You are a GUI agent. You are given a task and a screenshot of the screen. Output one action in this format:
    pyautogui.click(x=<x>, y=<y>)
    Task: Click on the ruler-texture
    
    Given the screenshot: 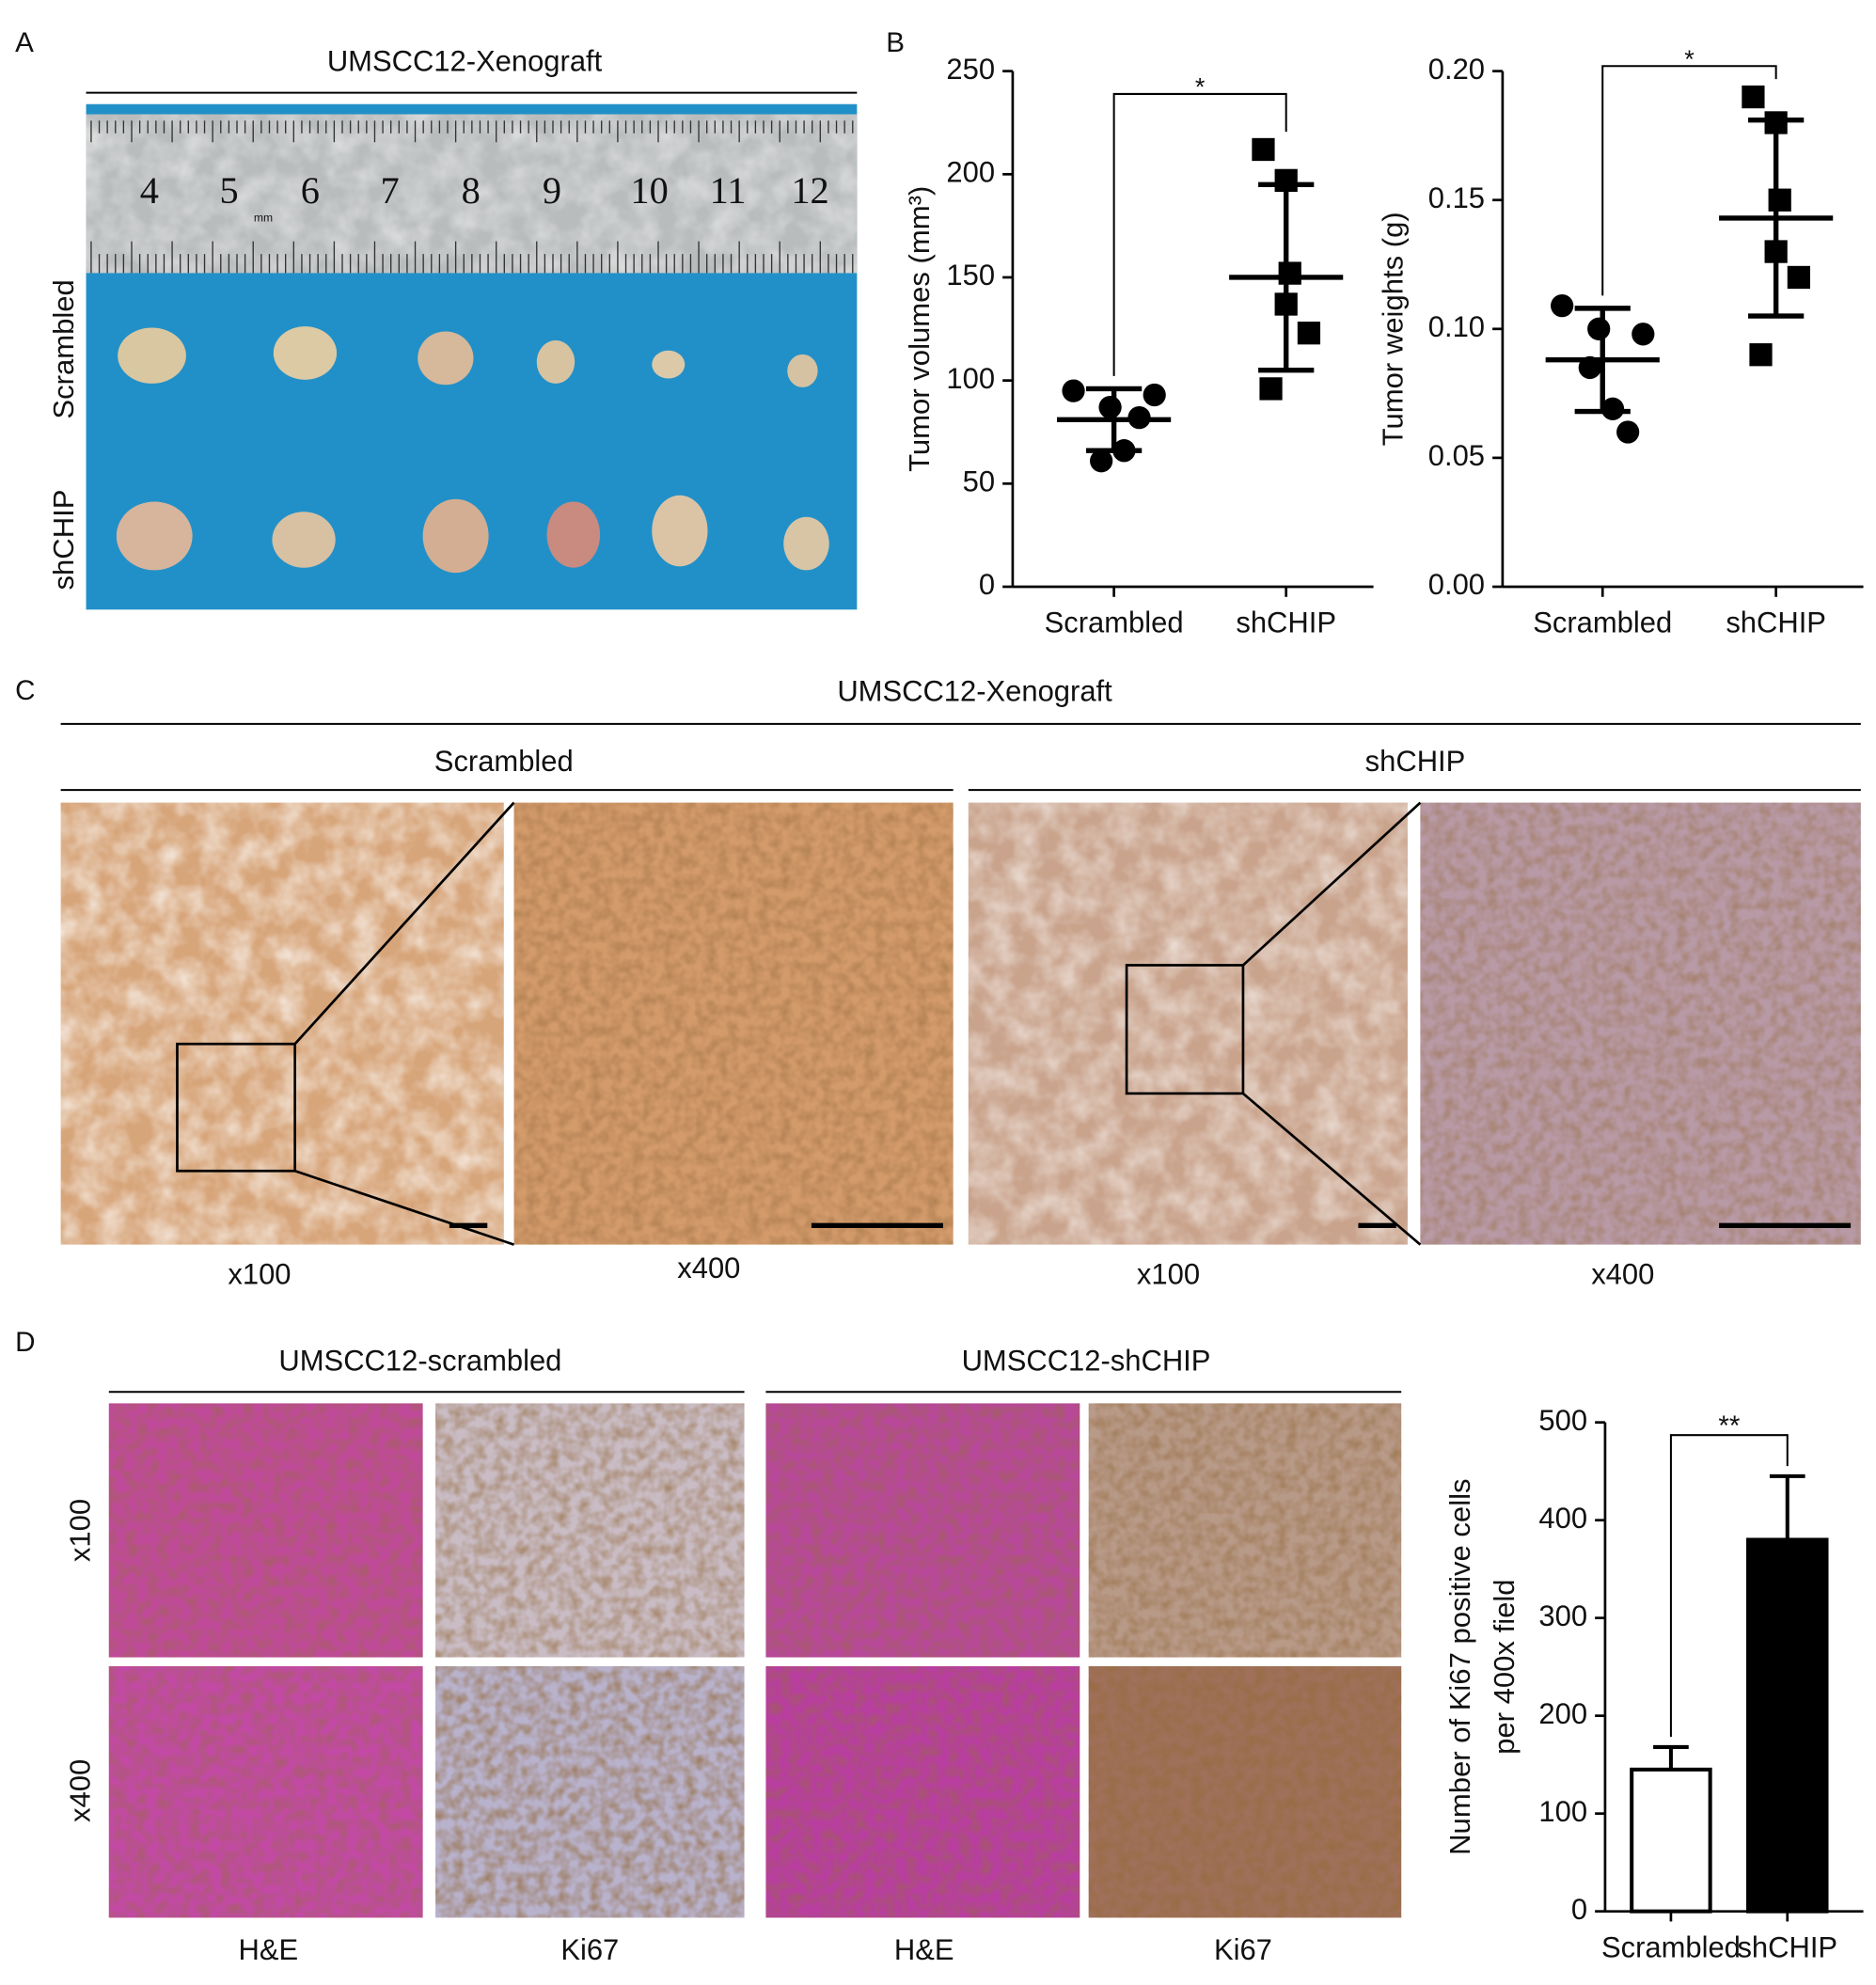 What is the action you would take?
    pyautogui.click(x=472, y=194)
    